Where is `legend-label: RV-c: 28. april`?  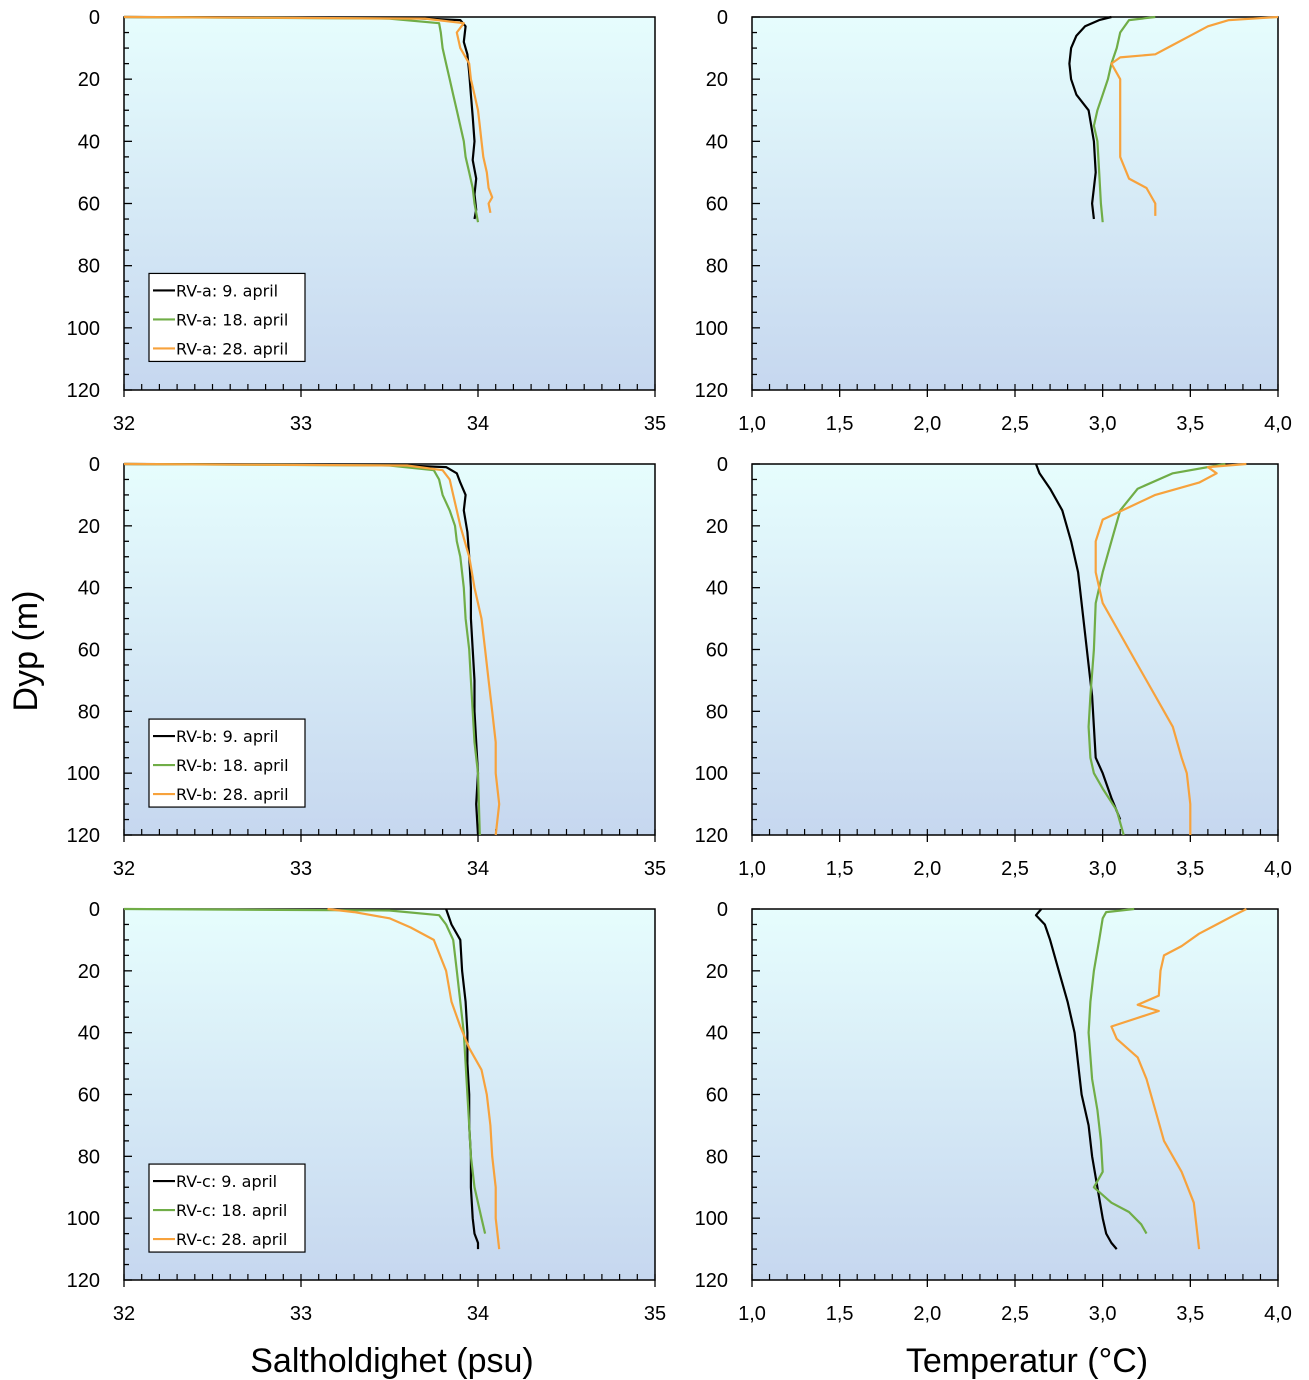
legend-label: RV-c: 28. april is located at coordinates (231, 1239).